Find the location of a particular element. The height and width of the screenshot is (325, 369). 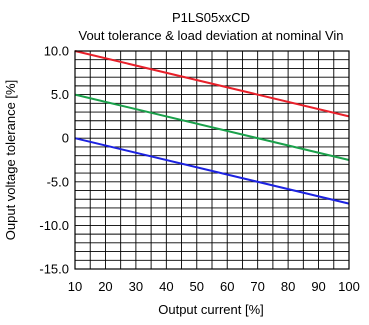

y-tick-label: -10.0 is located at coordinates (54, 225).